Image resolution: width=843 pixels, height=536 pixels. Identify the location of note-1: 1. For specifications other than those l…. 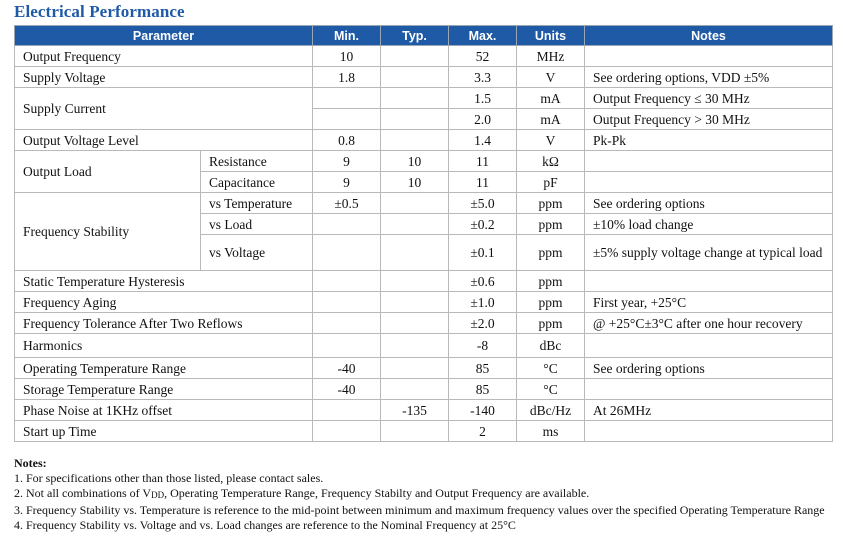
(169, 478).